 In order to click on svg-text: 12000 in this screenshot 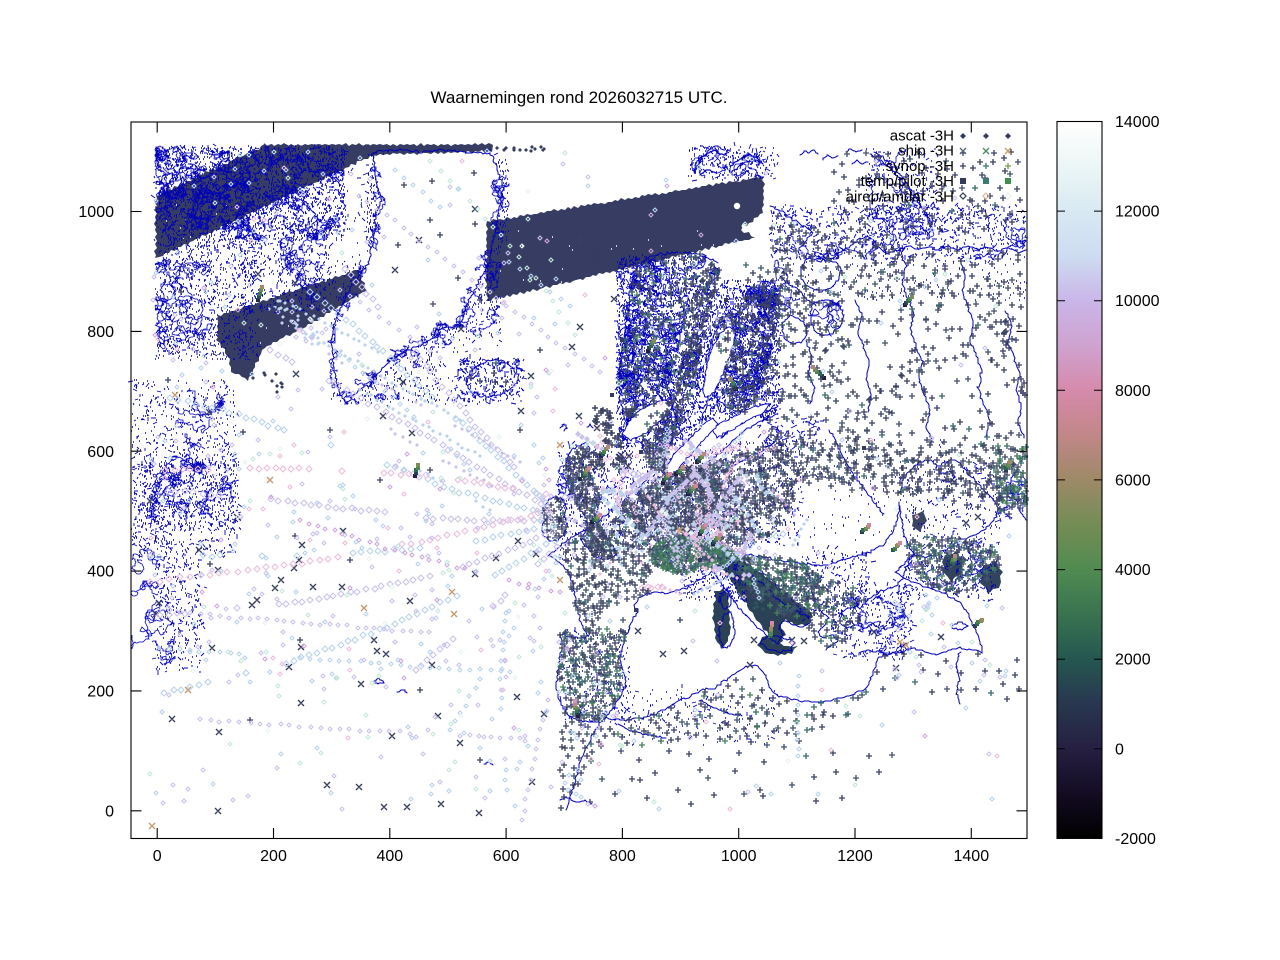, I will do `click(1137, 212)`.